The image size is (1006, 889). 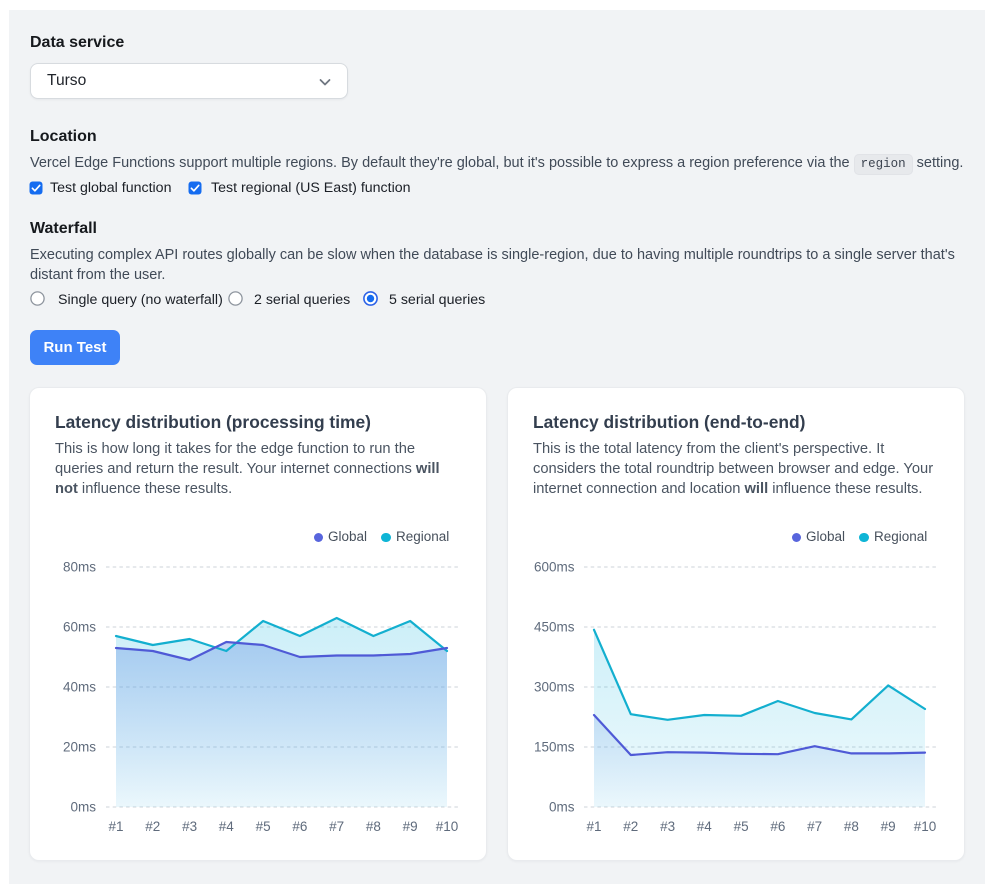 What do you see at coordinates (554, 567) in the screenshot?
I see `svg-text: 600ms` at bounding box center [554, 567].